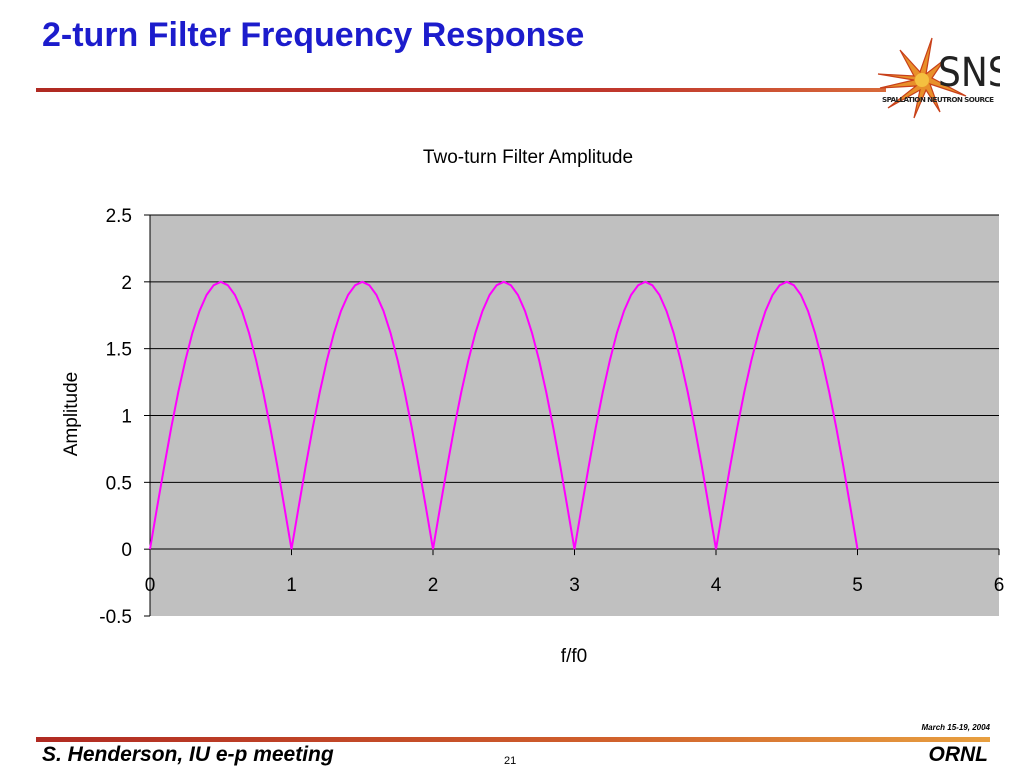 Image resolution: width=1024 pixels, height=768 pixels. Describe the element at coordinates (958, 754) in the screenshot. I see `footer-org: ORNL` at that location.